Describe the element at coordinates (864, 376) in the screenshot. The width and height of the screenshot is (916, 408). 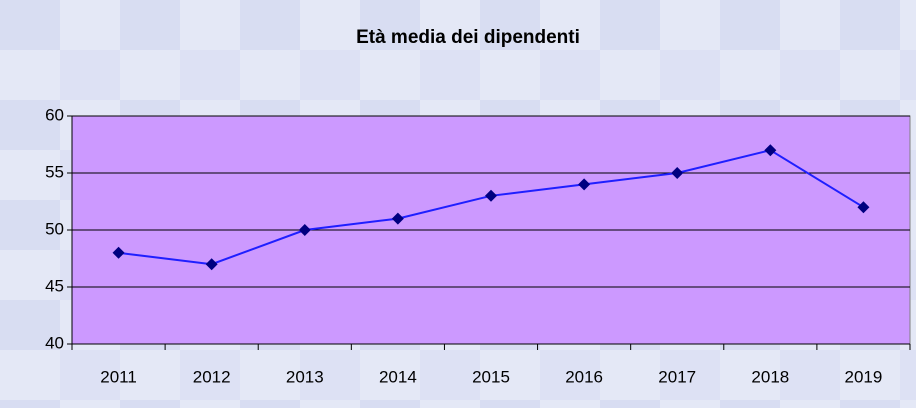
I see `x-tick-label: 2019` at that location.